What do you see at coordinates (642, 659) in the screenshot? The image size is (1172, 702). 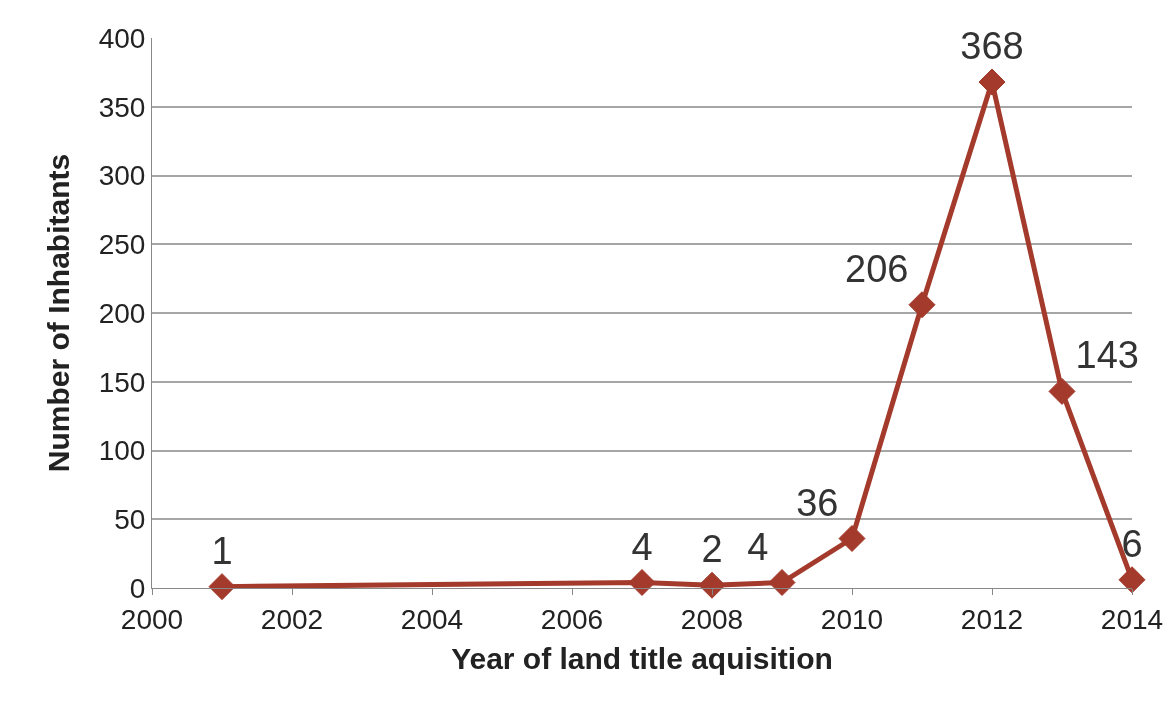 I see `x-axis-title: Year of land title aquisition` at bounding box center [642, 659].